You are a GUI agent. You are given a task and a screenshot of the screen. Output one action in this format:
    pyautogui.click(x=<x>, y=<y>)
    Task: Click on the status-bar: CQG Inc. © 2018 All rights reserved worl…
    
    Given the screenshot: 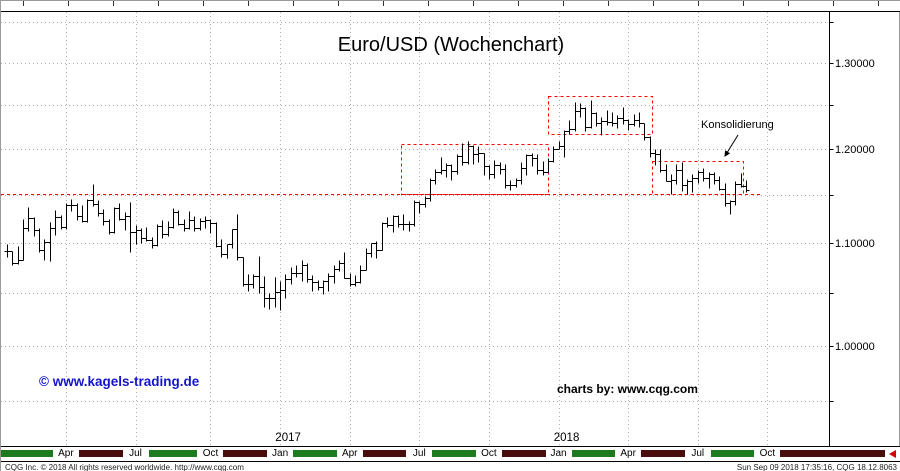 What is the action you would take?
    pyautogui.click(x=450, y=466)
    